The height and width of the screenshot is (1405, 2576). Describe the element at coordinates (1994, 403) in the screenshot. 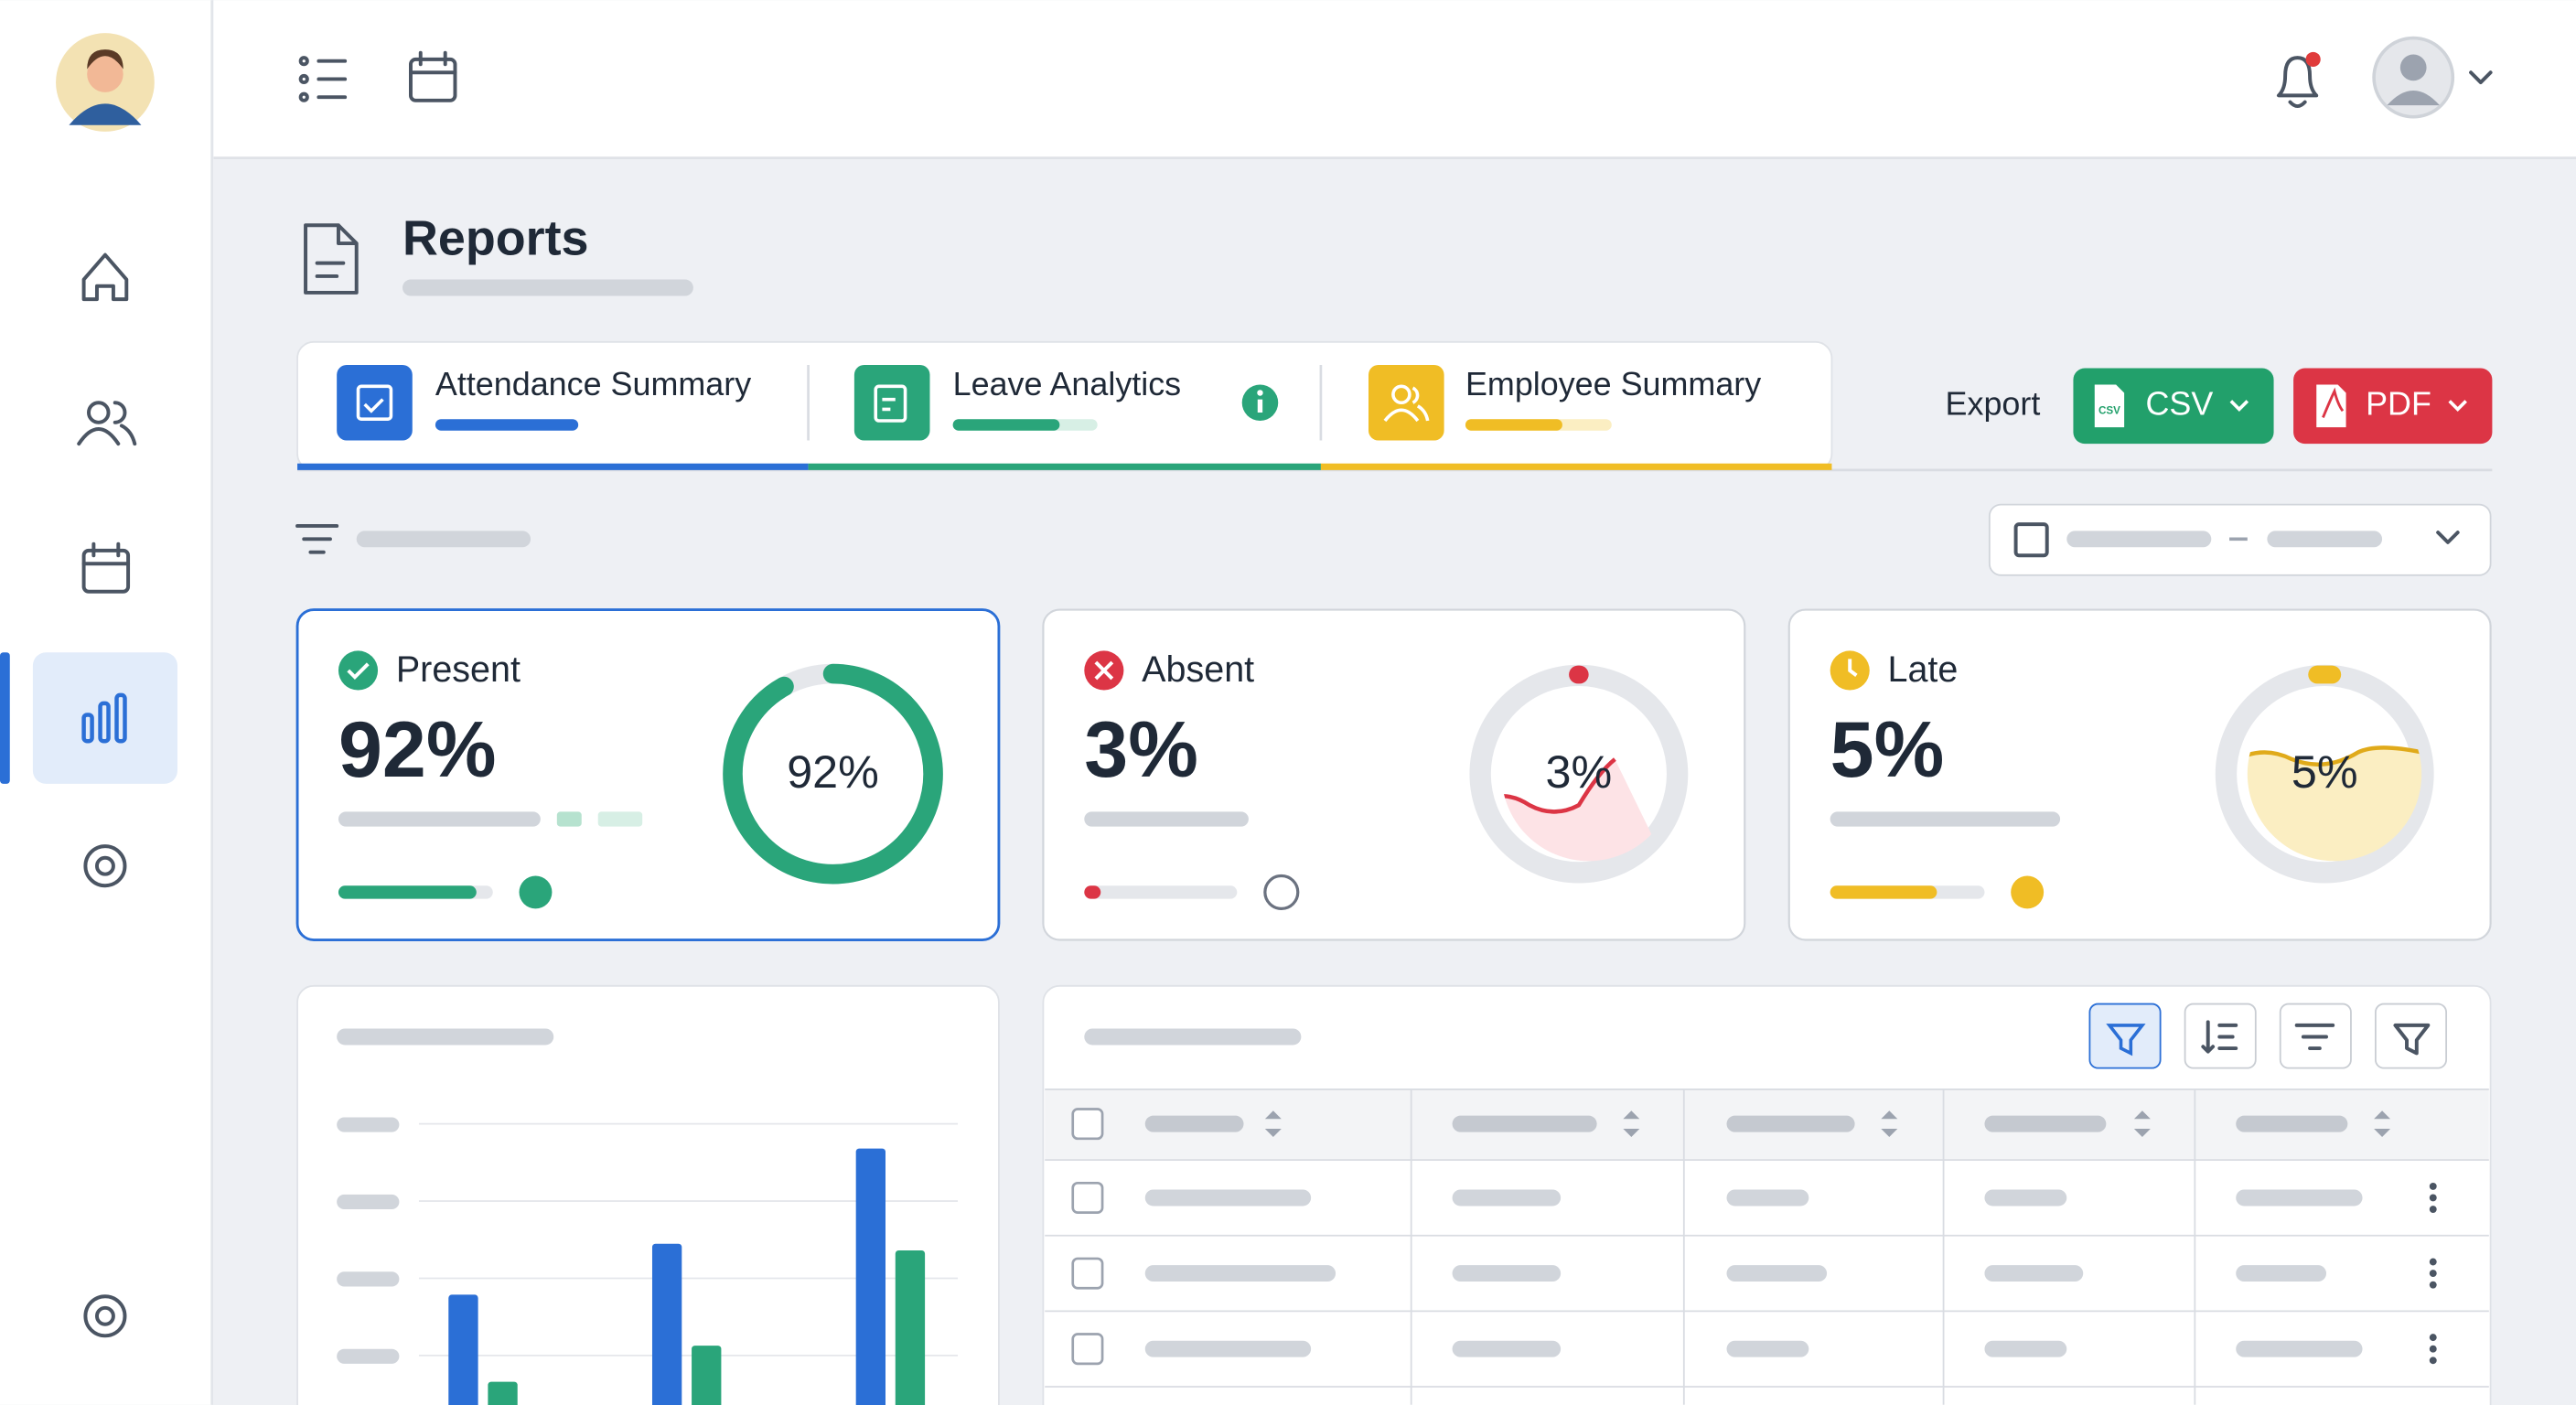

I see `export-label: Export` at that location.